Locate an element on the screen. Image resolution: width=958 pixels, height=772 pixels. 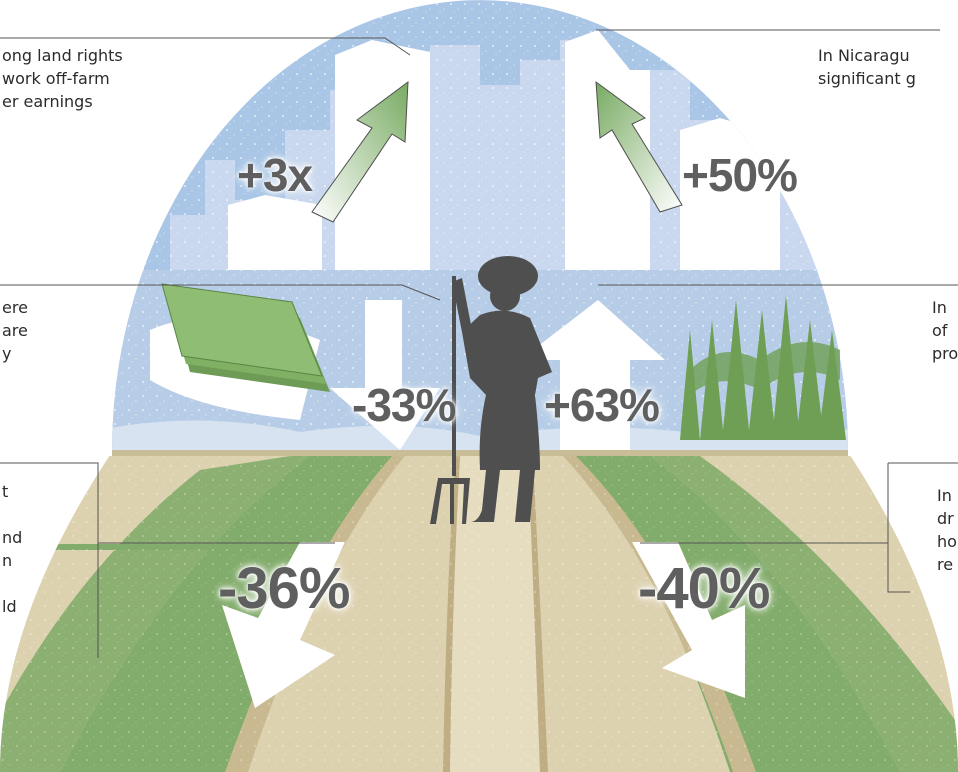
caption-top-right: In Nicaragu significant g is located at coordinates (867, 67).